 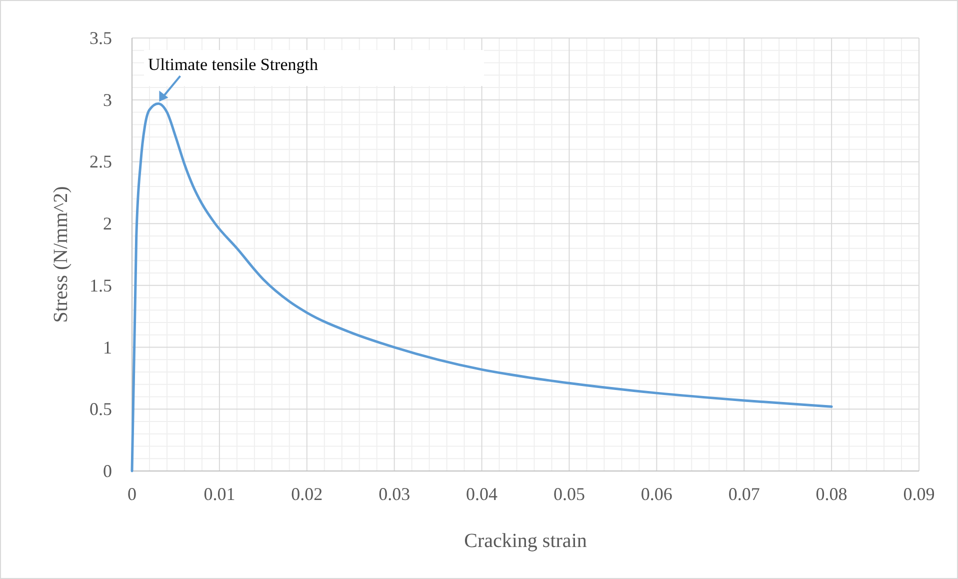 What do you see at coordinates (656, 494) in the screenshot?
I see `x-tick-label: 0.06` at bounding box center [656, 494].